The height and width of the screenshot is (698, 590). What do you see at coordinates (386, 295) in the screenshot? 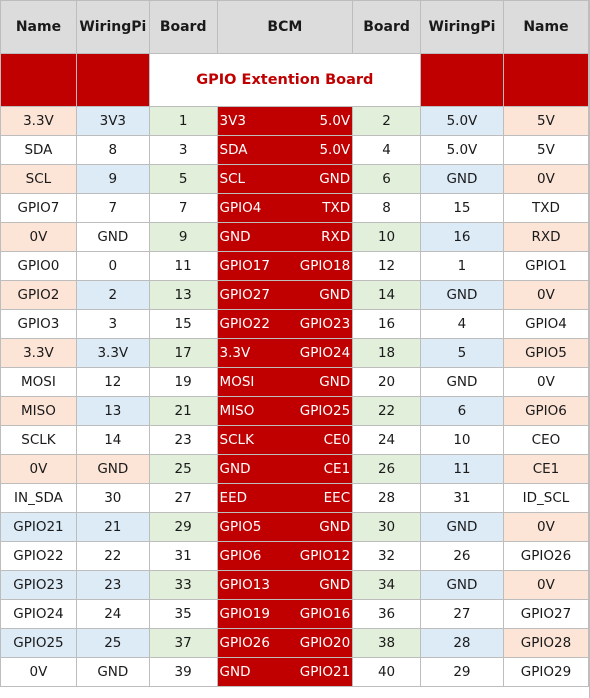
I see `pin-board-right: 14` at bounding box center [386, 295].